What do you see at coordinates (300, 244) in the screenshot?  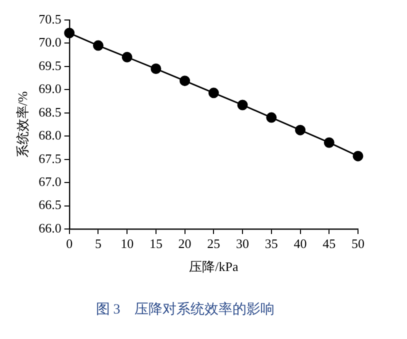 I see `x-tick-label: 40` at bounding box center [300, 244].